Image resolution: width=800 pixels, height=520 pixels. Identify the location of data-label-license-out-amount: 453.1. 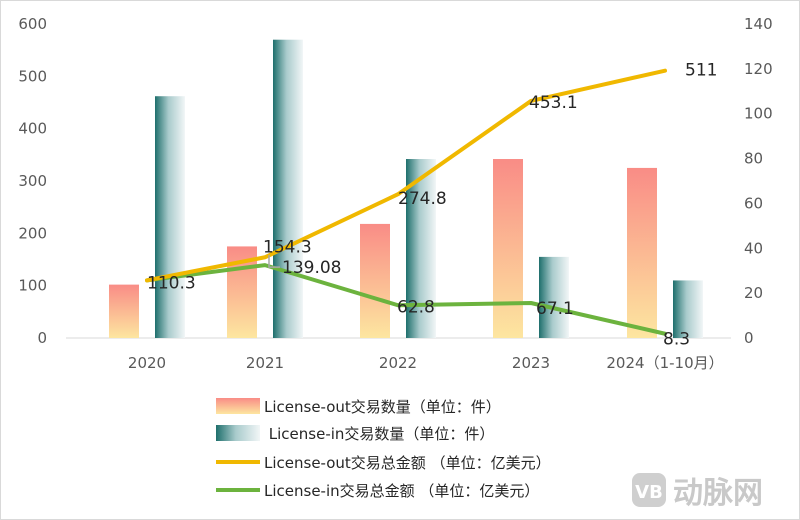
(553, 103).